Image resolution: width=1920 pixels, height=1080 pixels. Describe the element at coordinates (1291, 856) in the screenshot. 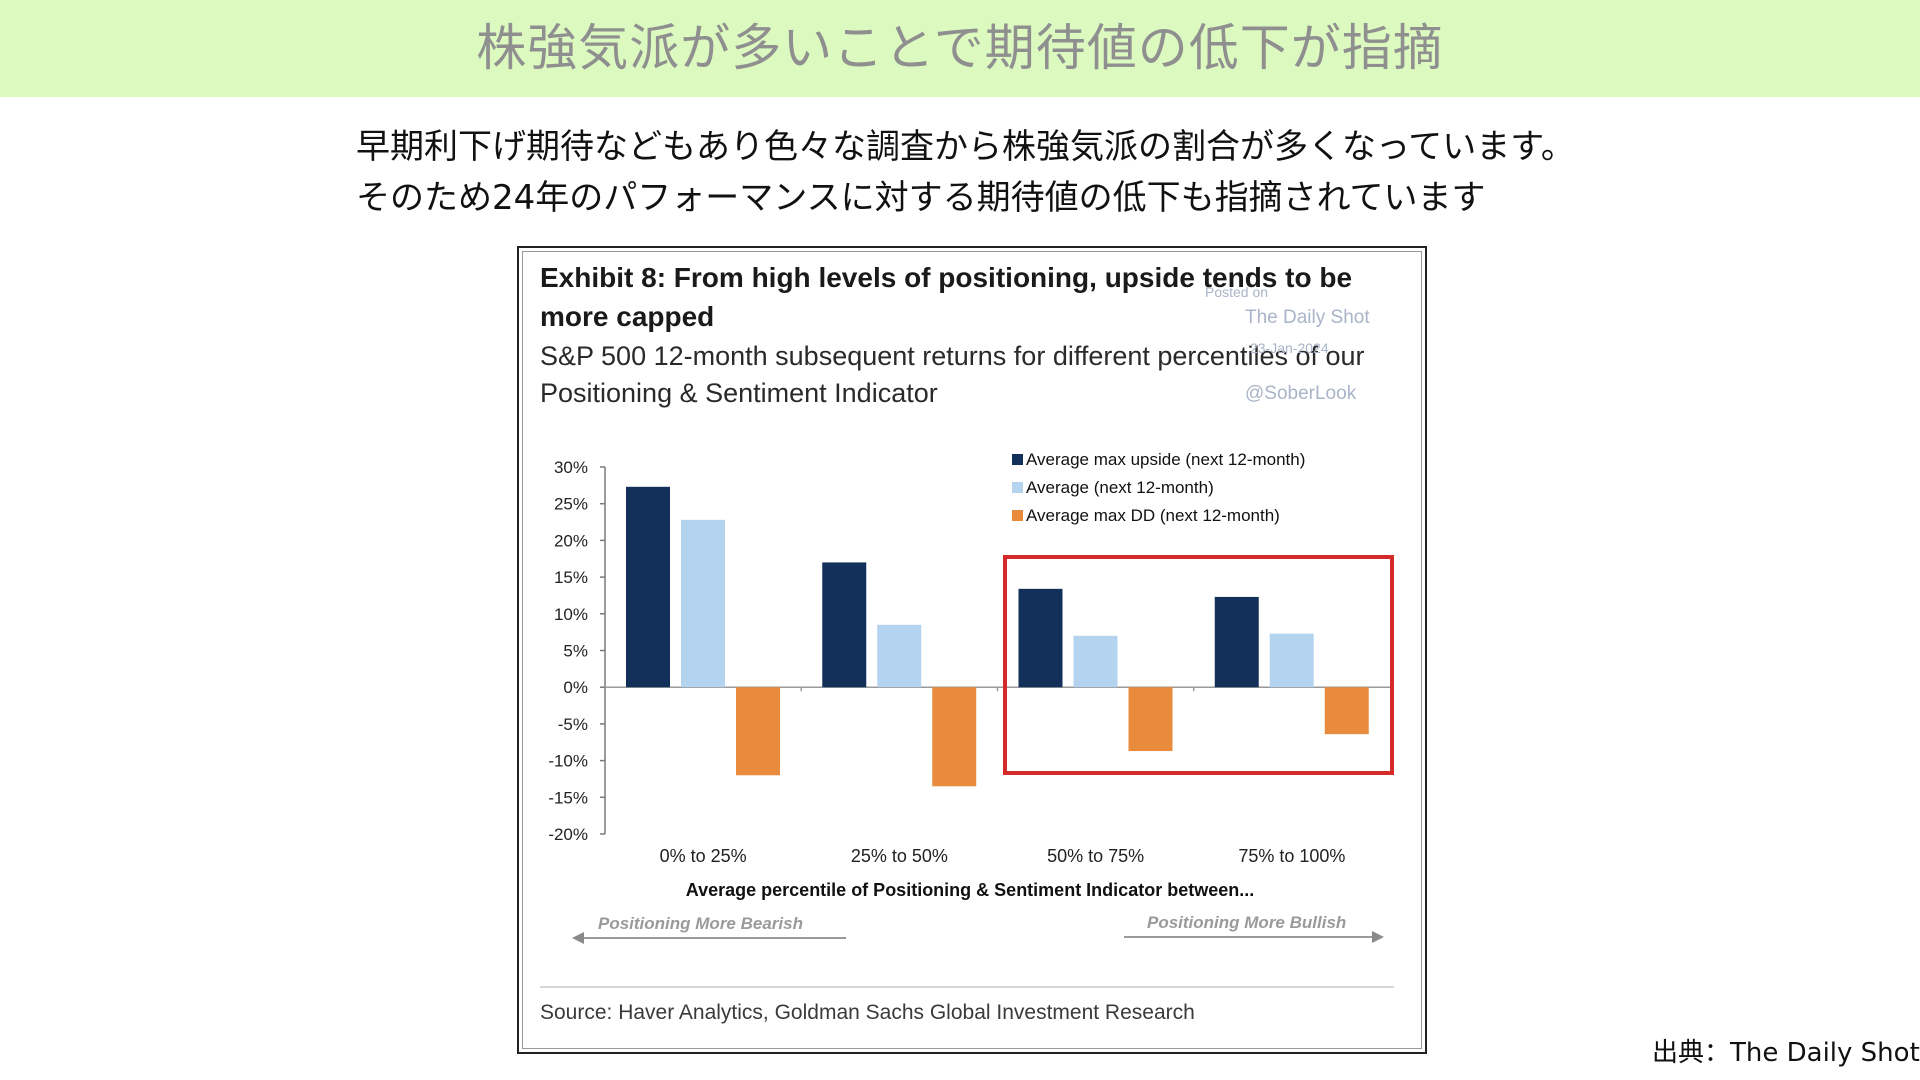

I see `x-category-label: 75% to 100%` at that location.